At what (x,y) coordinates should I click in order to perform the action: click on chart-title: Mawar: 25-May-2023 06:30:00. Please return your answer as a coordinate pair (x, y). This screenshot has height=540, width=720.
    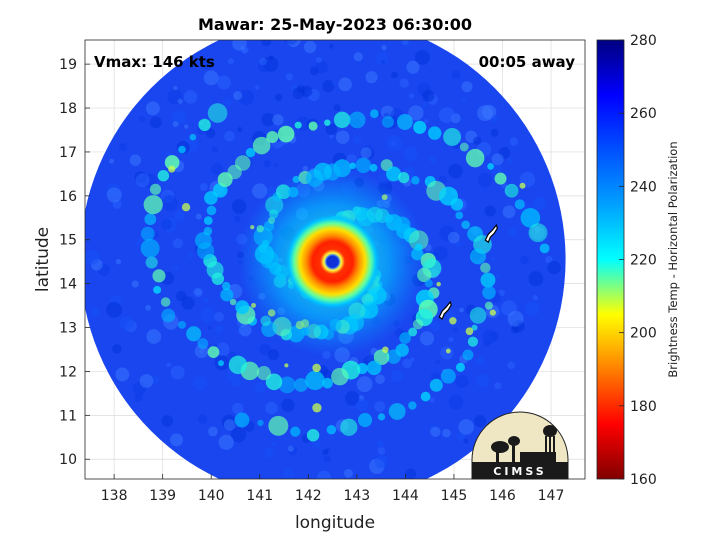
    Looking at the image, I should click on (335, 24).